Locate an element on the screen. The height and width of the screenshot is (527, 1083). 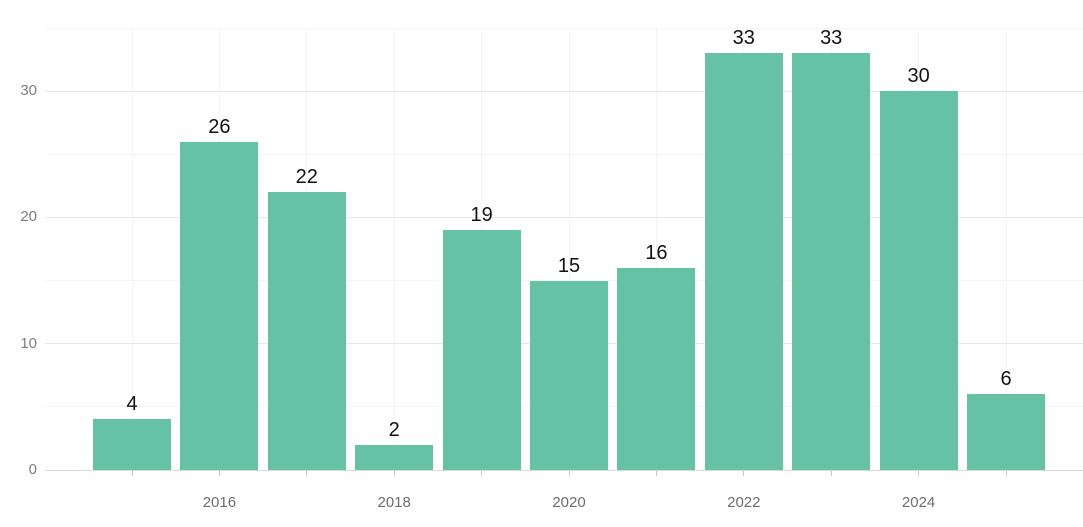
x-tick-label-2022: 2022 is located at coordinates (744, 502).